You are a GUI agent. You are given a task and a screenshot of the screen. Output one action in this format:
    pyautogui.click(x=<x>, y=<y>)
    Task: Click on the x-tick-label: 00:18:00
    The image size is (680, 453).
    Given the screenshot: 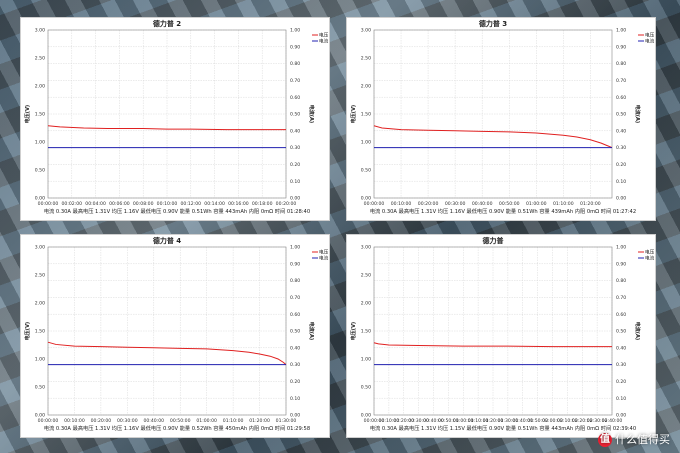 What is the action you would take?
    pyautogui.click(x=262, y=204)
    